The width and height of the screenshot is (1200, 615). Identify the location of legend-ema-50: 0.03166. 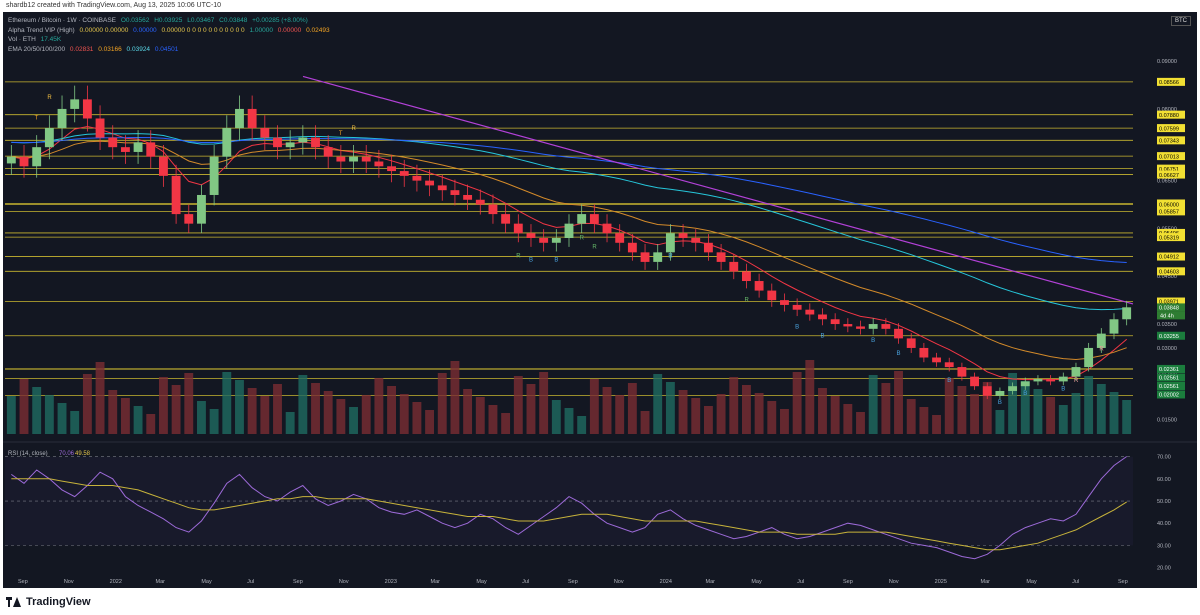
(110, 49).